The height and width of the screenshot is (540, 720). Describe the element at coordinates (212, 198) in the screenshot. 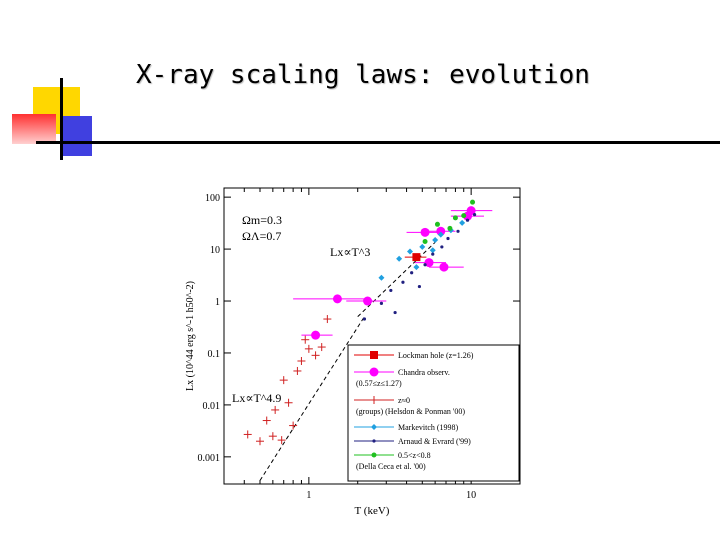

I see `y-tick-label: 100` at that location.